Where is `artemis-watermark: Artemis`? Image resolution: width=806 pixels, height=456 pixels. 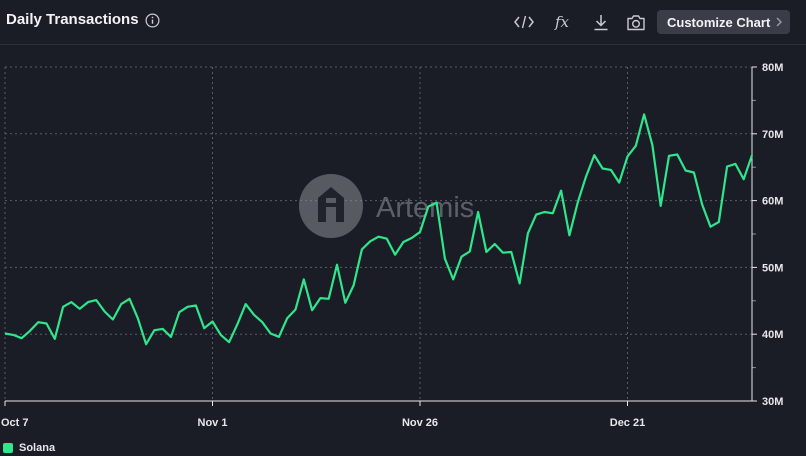 artemis-watermark: Artemis is located at coordinates (386, 206).